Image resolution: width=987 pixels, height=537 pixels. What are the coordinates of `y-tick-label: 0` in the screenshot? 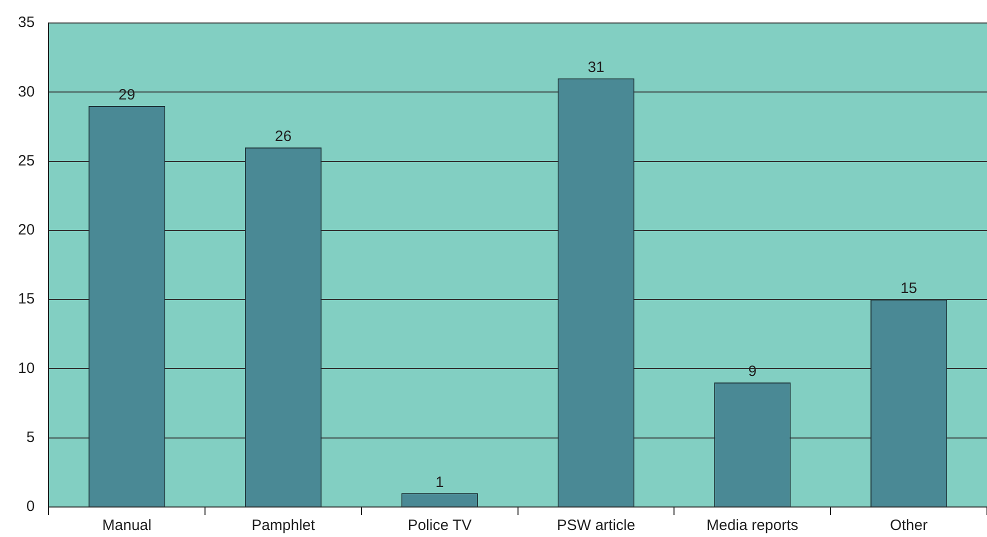 It's located at (30, 507).